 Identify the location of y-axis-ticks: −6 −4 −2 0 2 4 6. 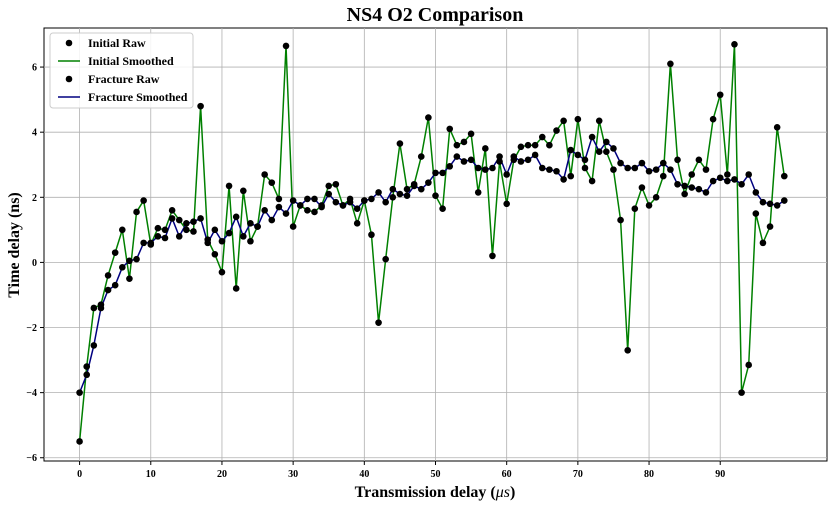
(35, 263).